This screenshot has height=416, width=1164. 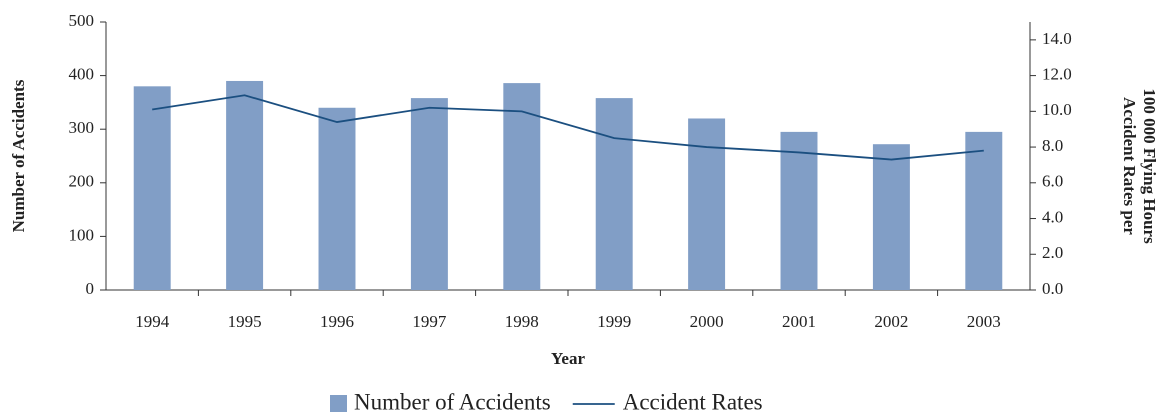 I want to click on y2-tick-label: 6.0, so click(x=1052, y=181).